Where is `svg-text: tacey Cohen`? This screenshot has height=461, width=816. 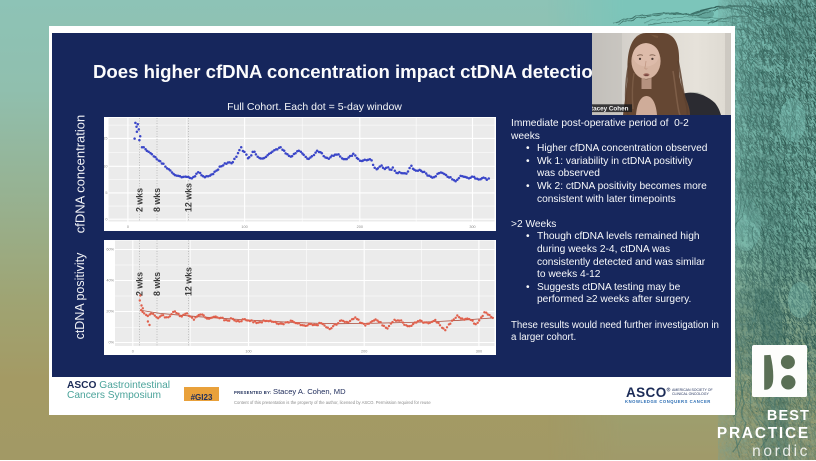
svg-text: tacey Cohen is located at coordinates (610, 108).